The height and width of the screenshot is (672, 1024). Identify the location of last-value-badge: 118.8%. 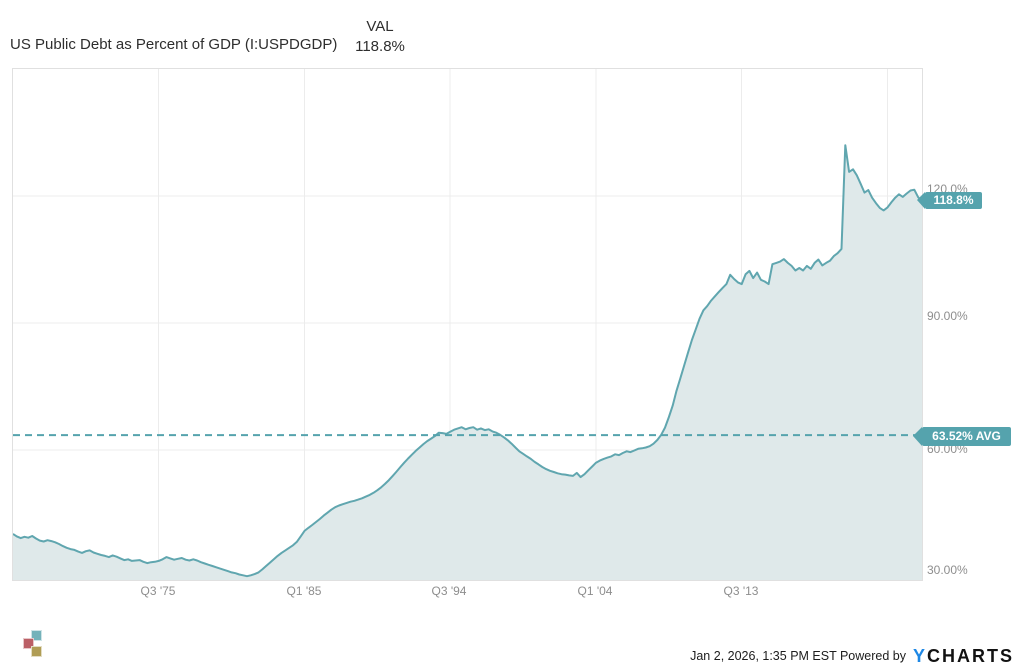
(953, 200).